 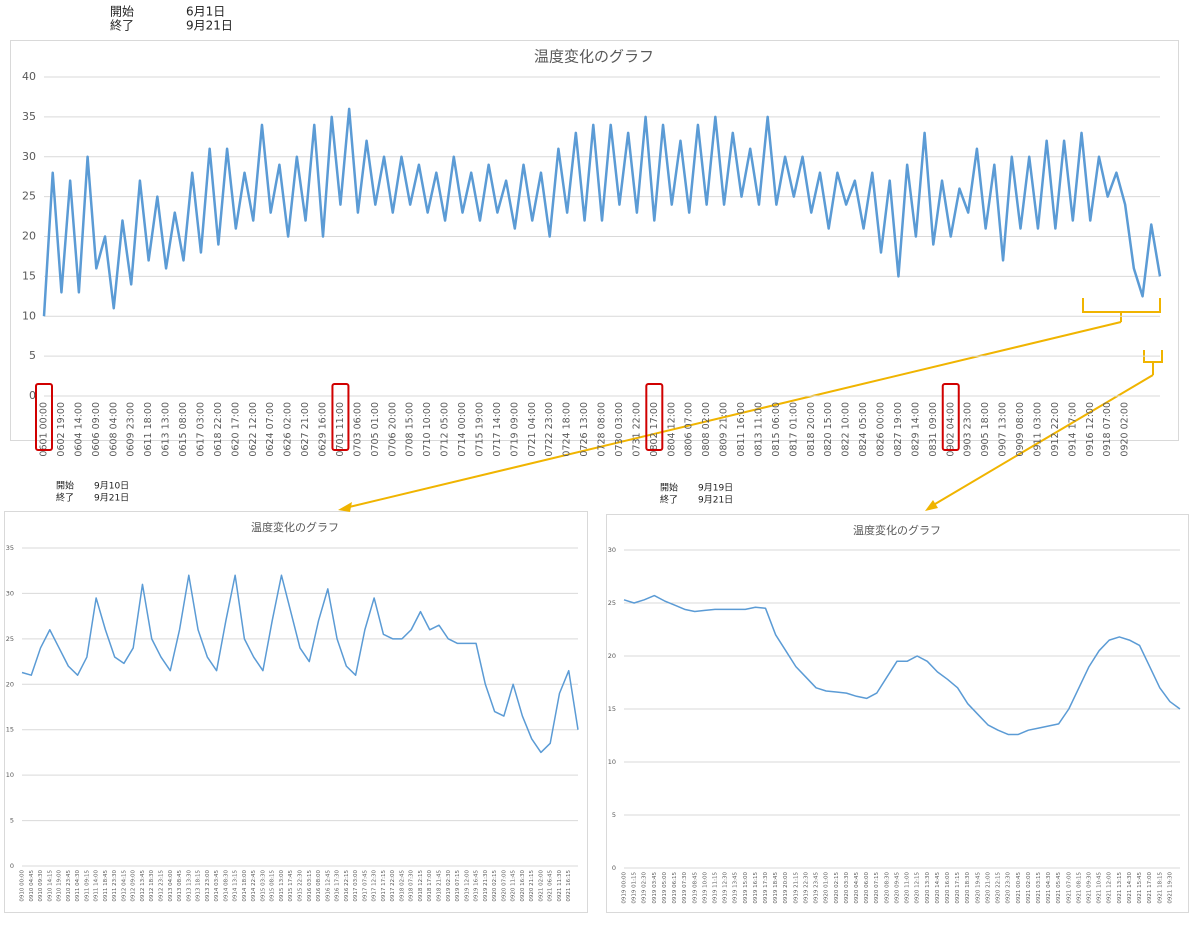 What do you see at coordinates (486, 886) in the screenshot?
I see `x-tick-label: 0919 21:30` at bounding box center [486, 886].